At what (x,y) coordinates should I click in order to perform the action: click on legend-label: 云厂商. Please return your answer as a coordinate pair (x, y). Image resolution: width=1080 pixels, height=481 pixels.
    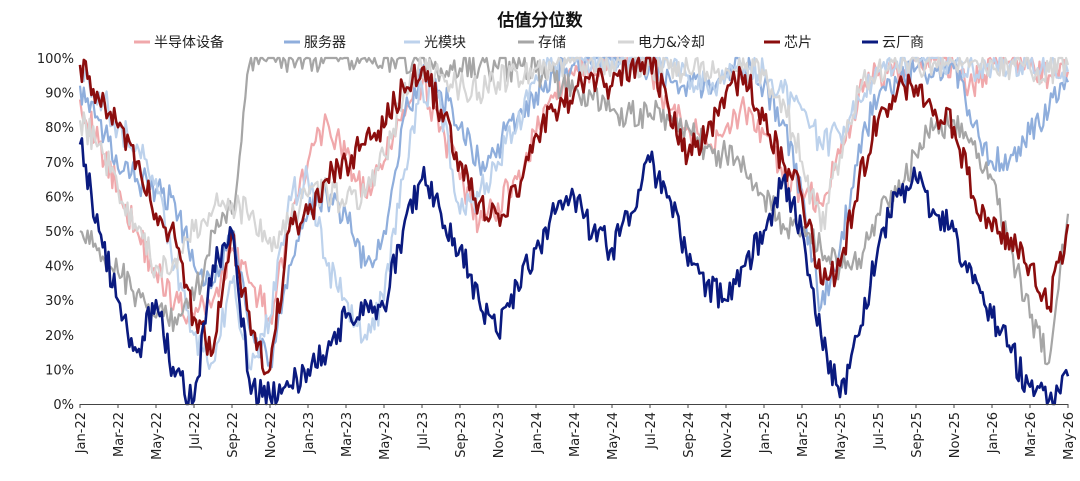
    Looking at the image, I should click on (903, 43).